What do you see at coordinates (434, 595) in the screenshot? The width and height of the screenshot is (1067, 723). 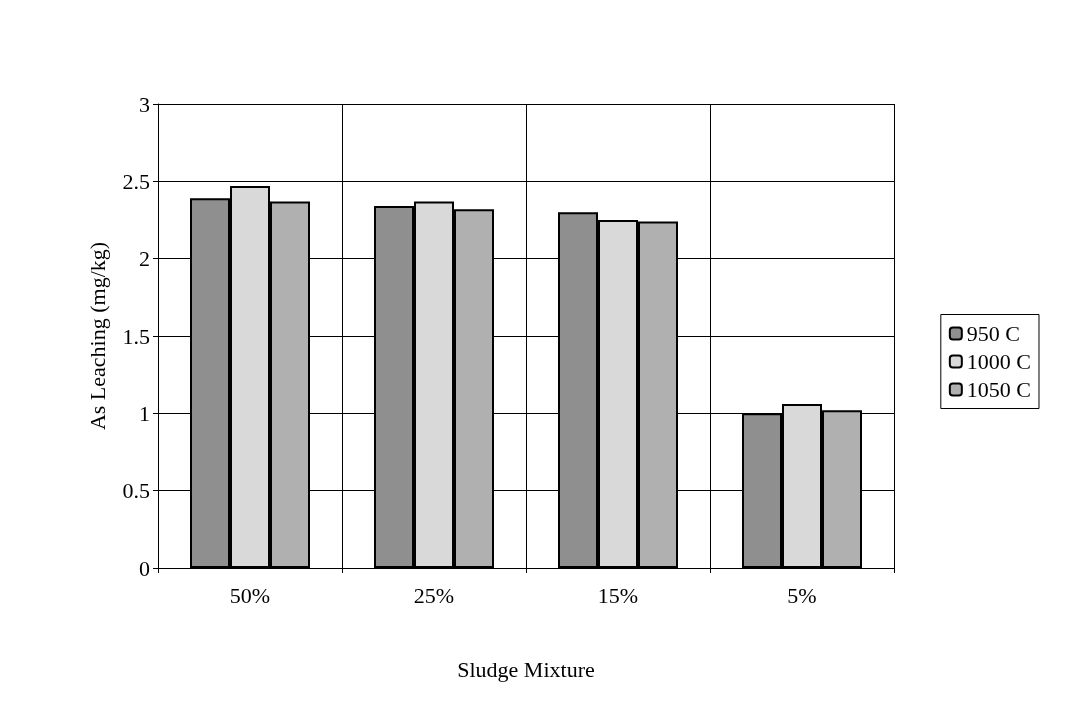 I see `x-tick-label: 25%` at bounding box center [434, 595].